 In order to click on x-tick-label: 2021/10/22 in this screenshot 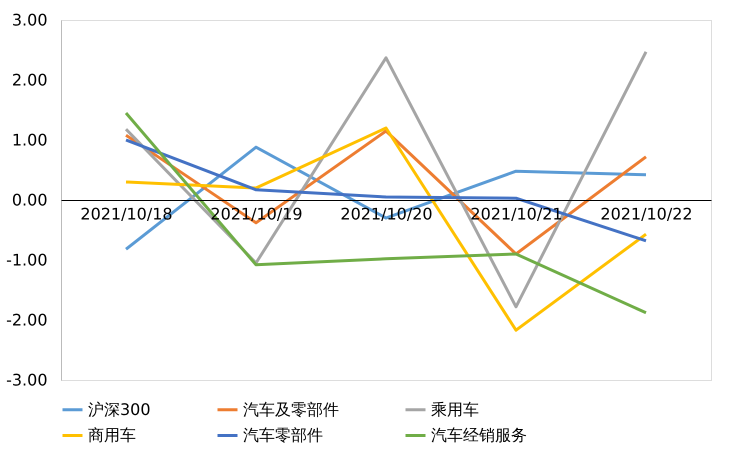, I will do `click(646, 214)`.